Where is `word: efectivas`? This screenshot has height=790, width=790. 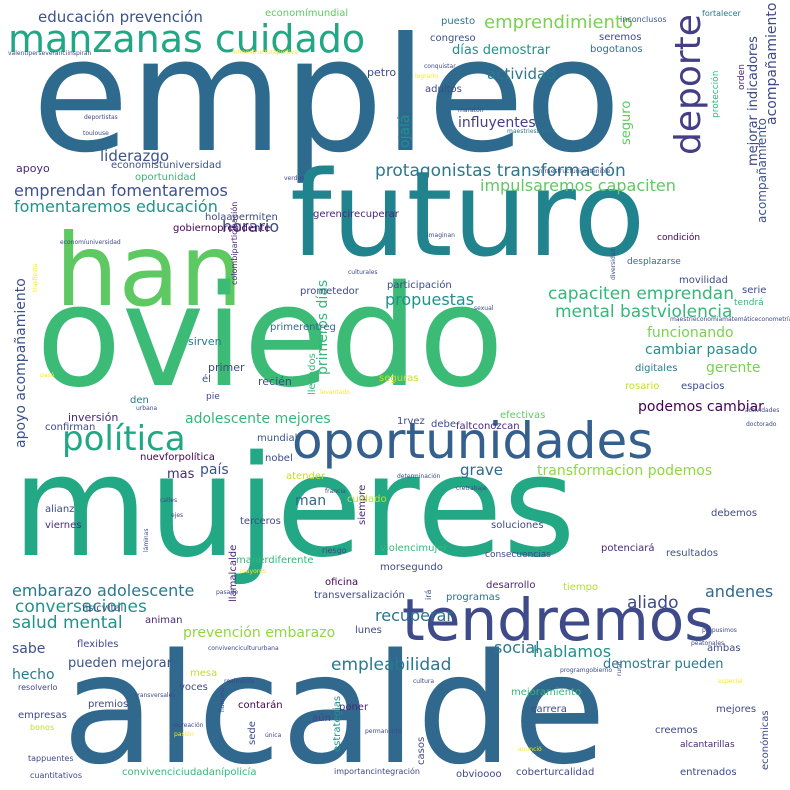 word: efectivas is located at coordinates (522, 415).